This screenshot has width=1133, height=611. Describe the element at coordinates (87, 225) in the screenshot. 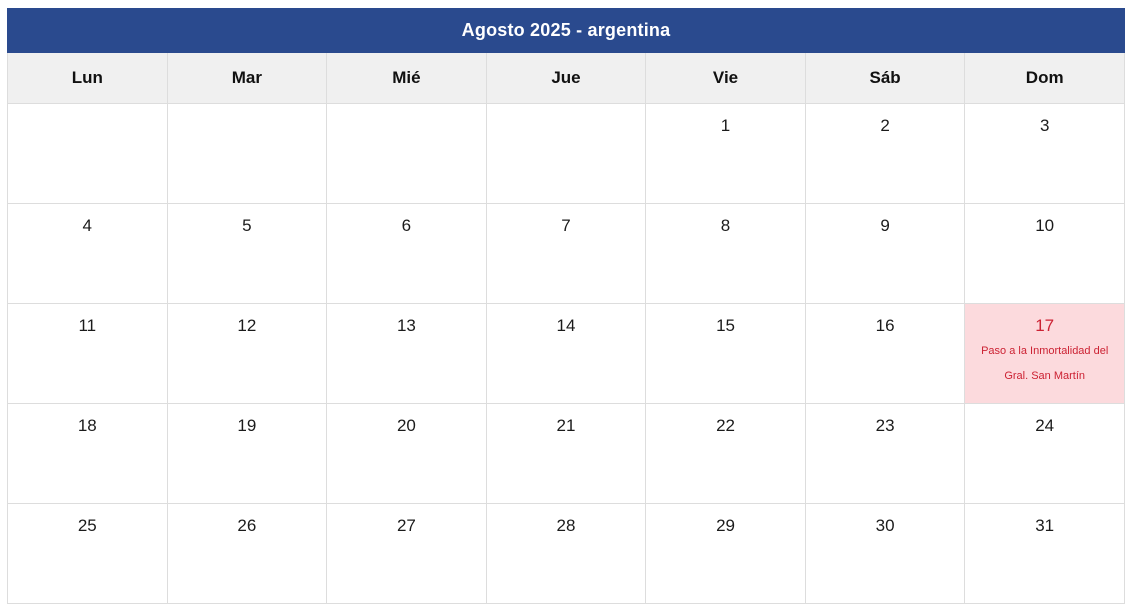

I see `day-number: 4` at that location.